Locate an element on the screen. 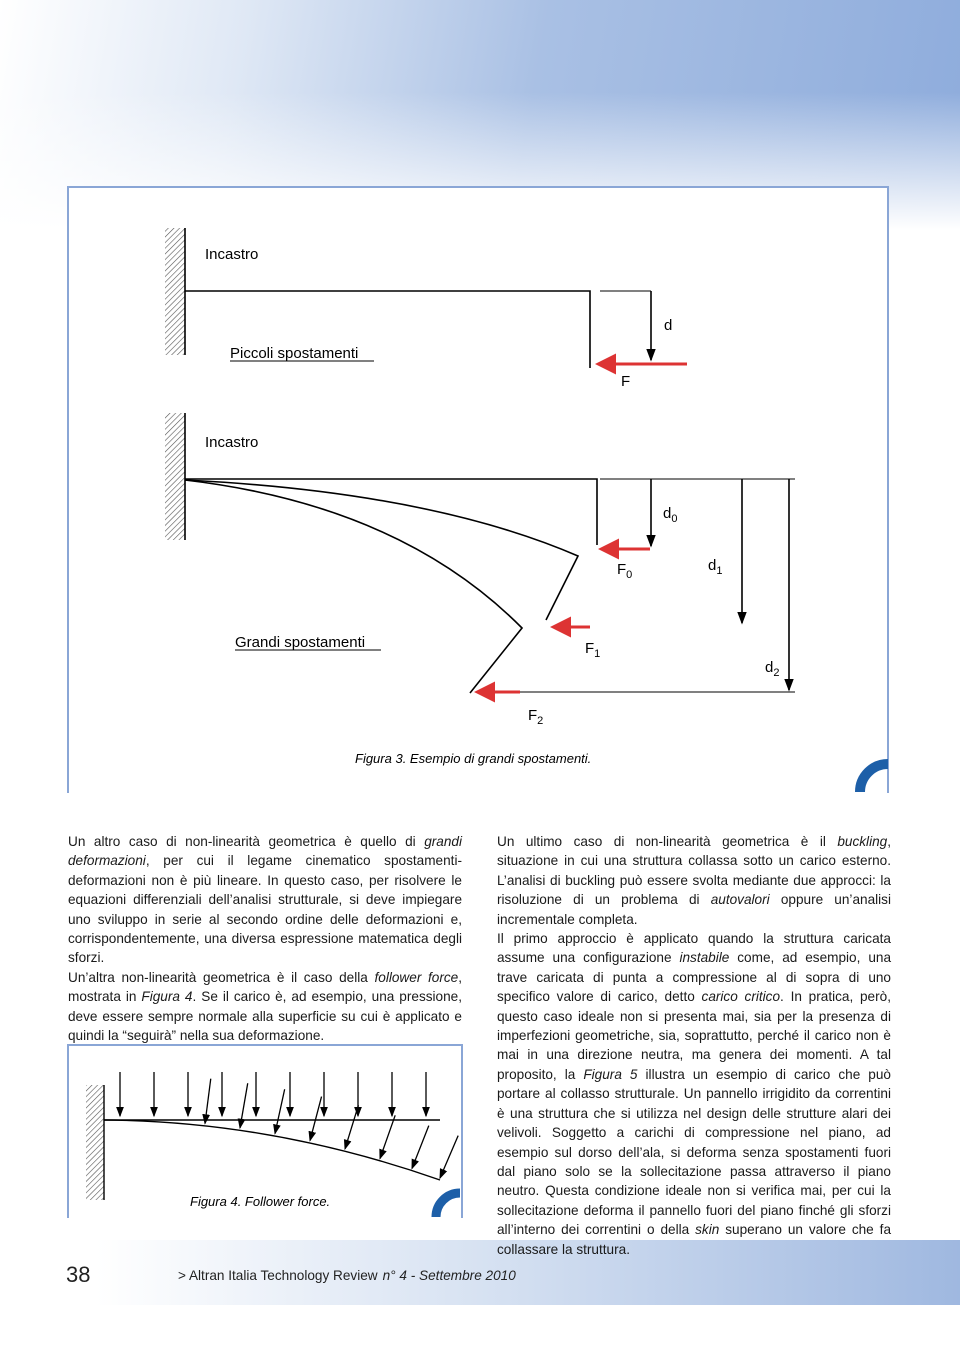 This screenshot has height=1356, width=960. page-number: 38 is located at coordinates (78, 1274).